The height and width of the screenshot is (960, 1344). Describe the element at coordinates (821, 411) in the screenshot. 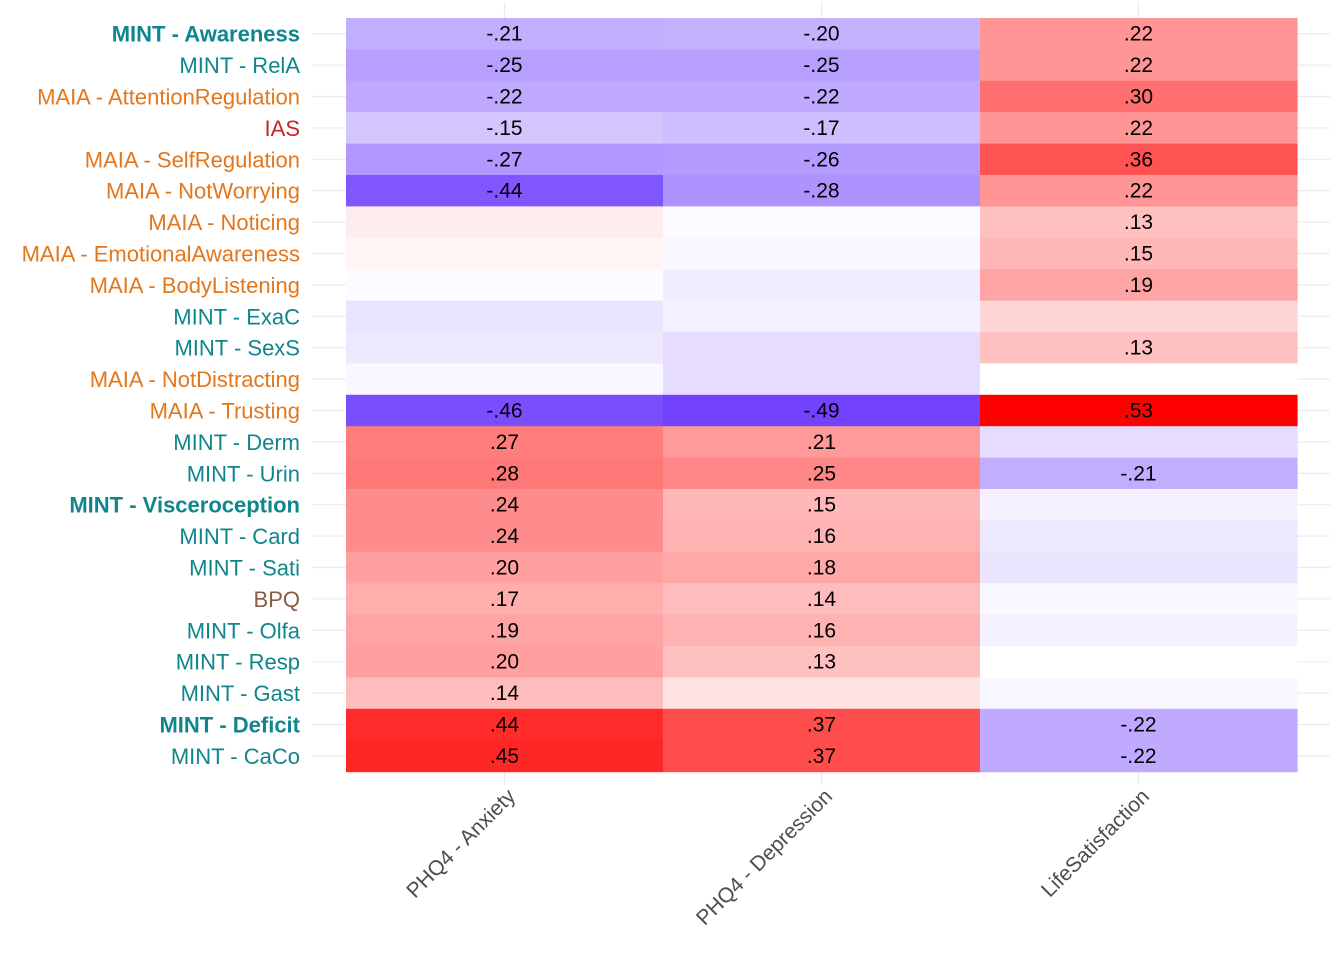

I see `cell-value-label: -.49` at that location.